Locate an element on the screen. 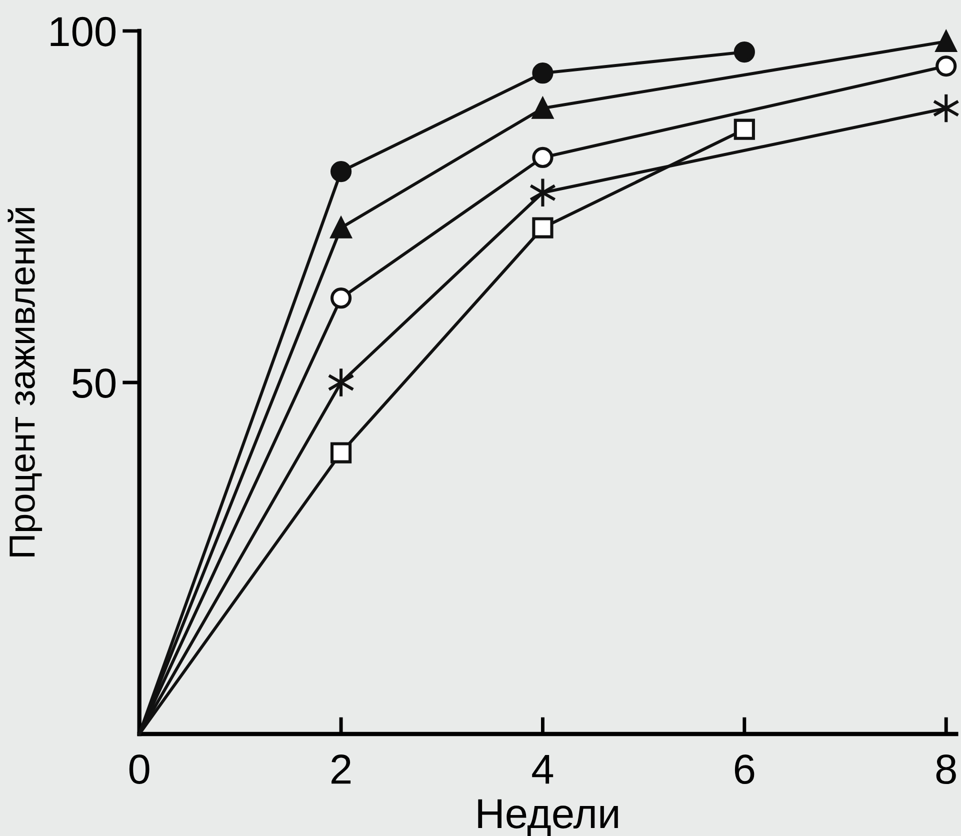 This screenshot has width=961, height=836. x-tick-label: 0 is located at coordinates (139, 769).